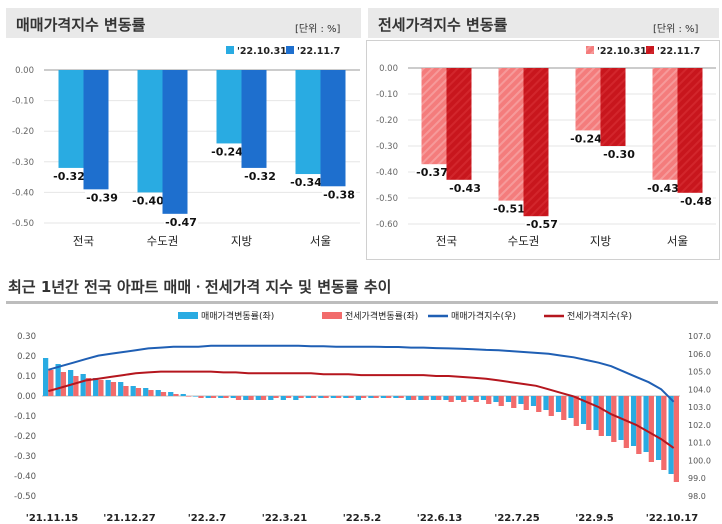 The image size is (722, 524). What do you see at coordinates (129, 518) in the screenshot?
I see `x-tick-label: '21.12.27` at bounding box center [129, 518].